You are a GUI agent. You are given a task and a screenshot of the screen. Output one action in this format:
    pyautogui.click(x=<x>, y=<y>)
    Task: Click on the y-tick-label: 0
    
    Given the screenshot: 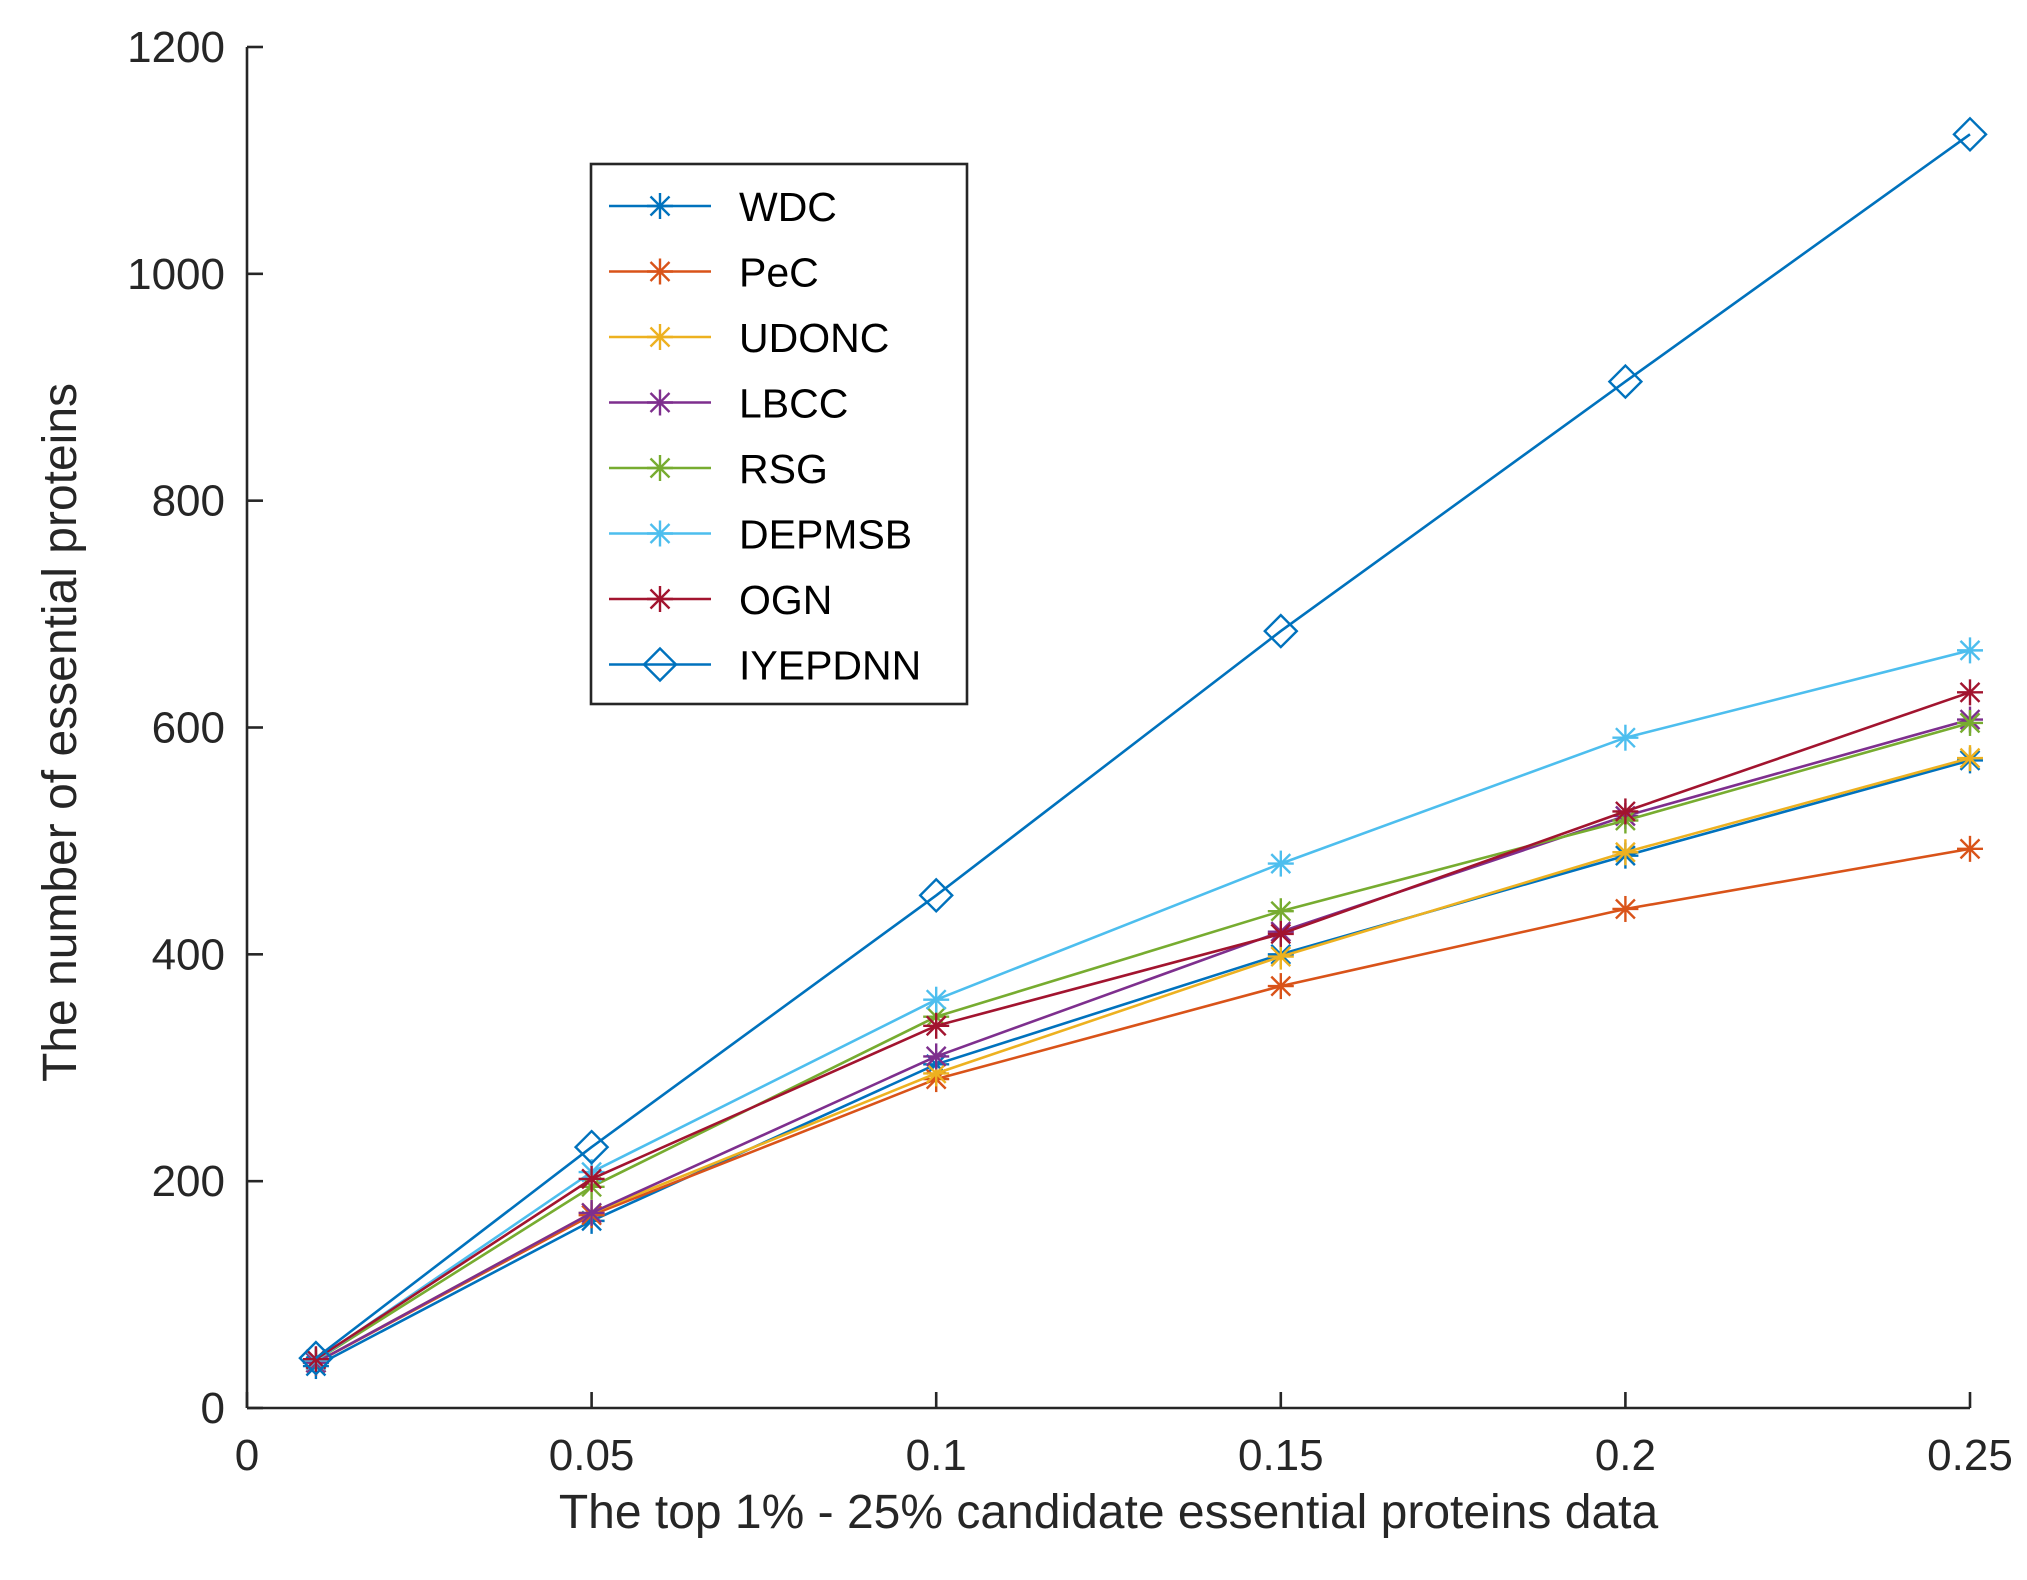 What is the action you would take?
    pyautogui.click(x=213, y=1408)
    